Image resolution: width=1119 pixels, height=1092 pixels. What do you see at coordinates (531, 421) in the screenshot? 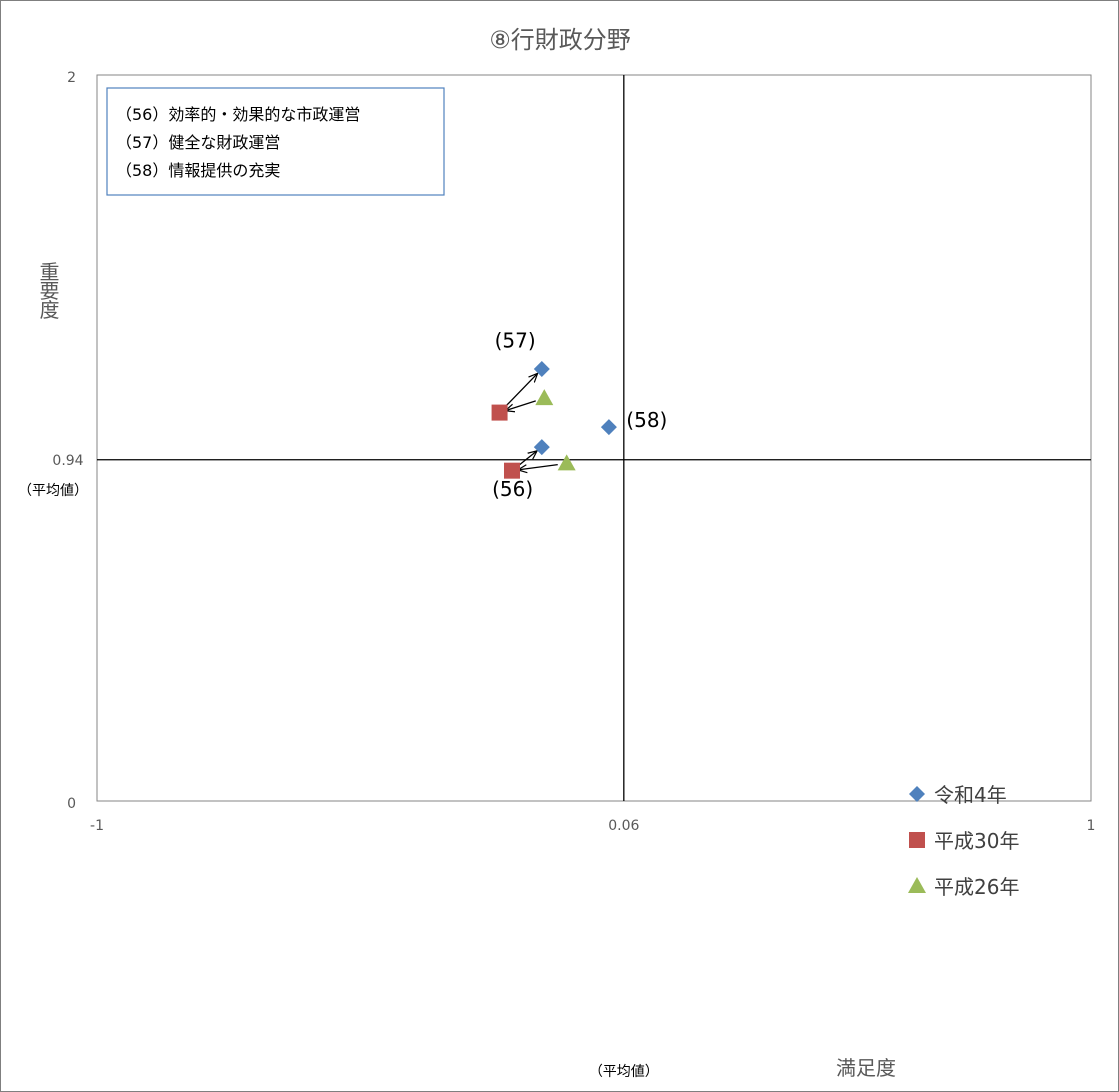
I see `change-arrows` at bounding box center [531, 421].